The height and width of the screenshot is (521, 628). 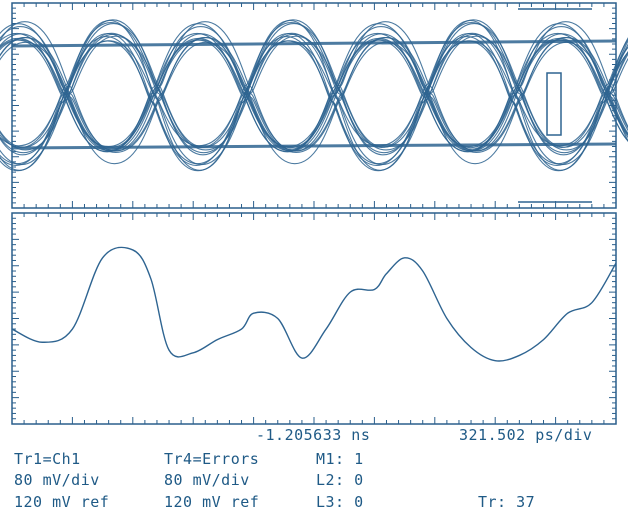 What do you see at coordinates (57, 480) in the screenshot?
I see `tr1-scale-label: 80 mV/div` at bounding box center [57, 480].